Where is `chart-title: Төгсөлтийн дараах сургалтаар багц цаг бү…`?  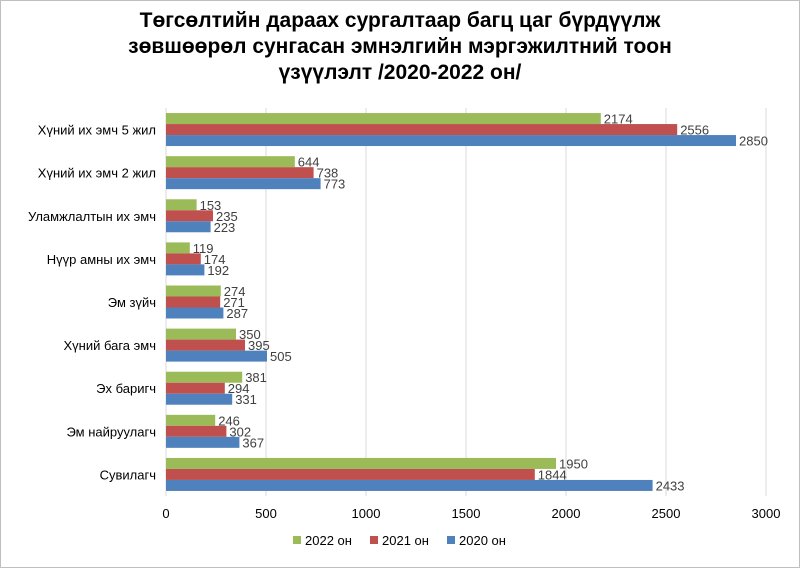 chart-title: Төгсөлтийн дараах сургалтаар багц цаг бү… is located at coordinates (400, 47).